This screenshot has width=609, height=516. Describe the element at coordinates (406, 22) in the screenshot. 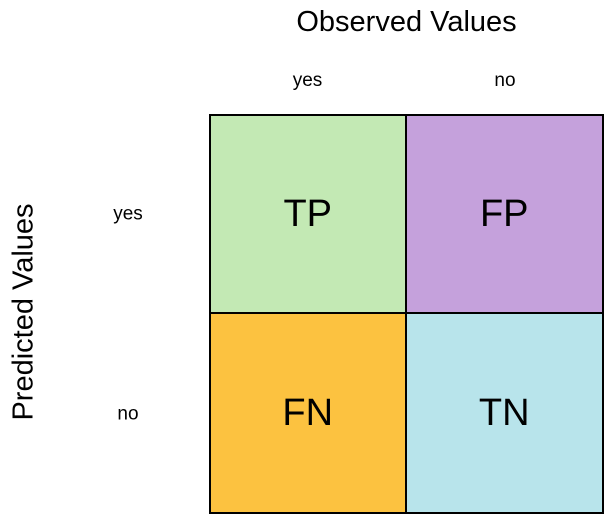

I see `x-axis-title: Observed Values` at that location.